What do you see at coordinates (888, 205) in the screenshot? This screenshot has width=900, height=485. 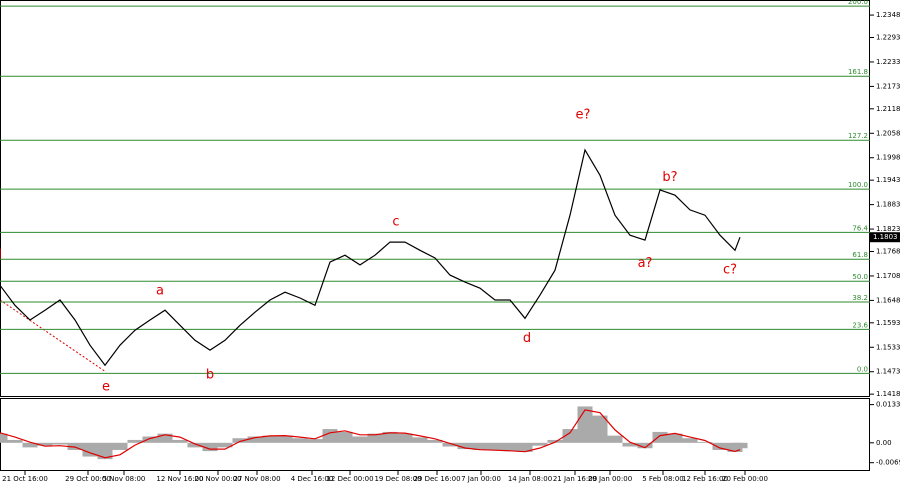 I see `y-tick-label: 1.1883` at bounding box center [888, 205].